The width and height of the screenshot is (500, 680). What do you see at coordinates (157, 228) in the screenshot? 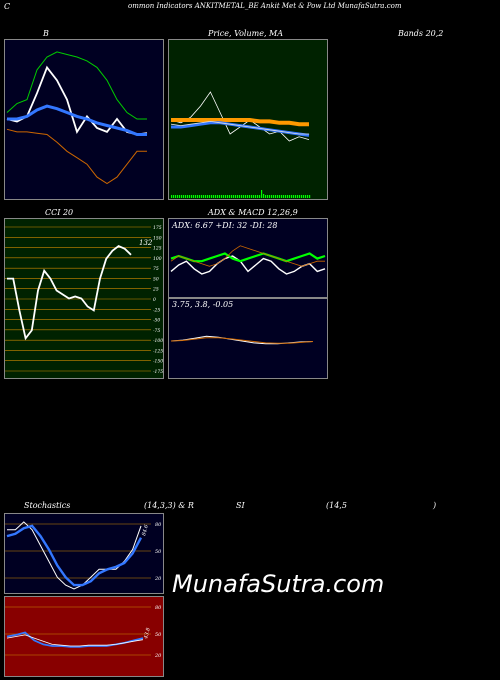
I see `cci-tick-label: 175` at bounding box center [157, 228].